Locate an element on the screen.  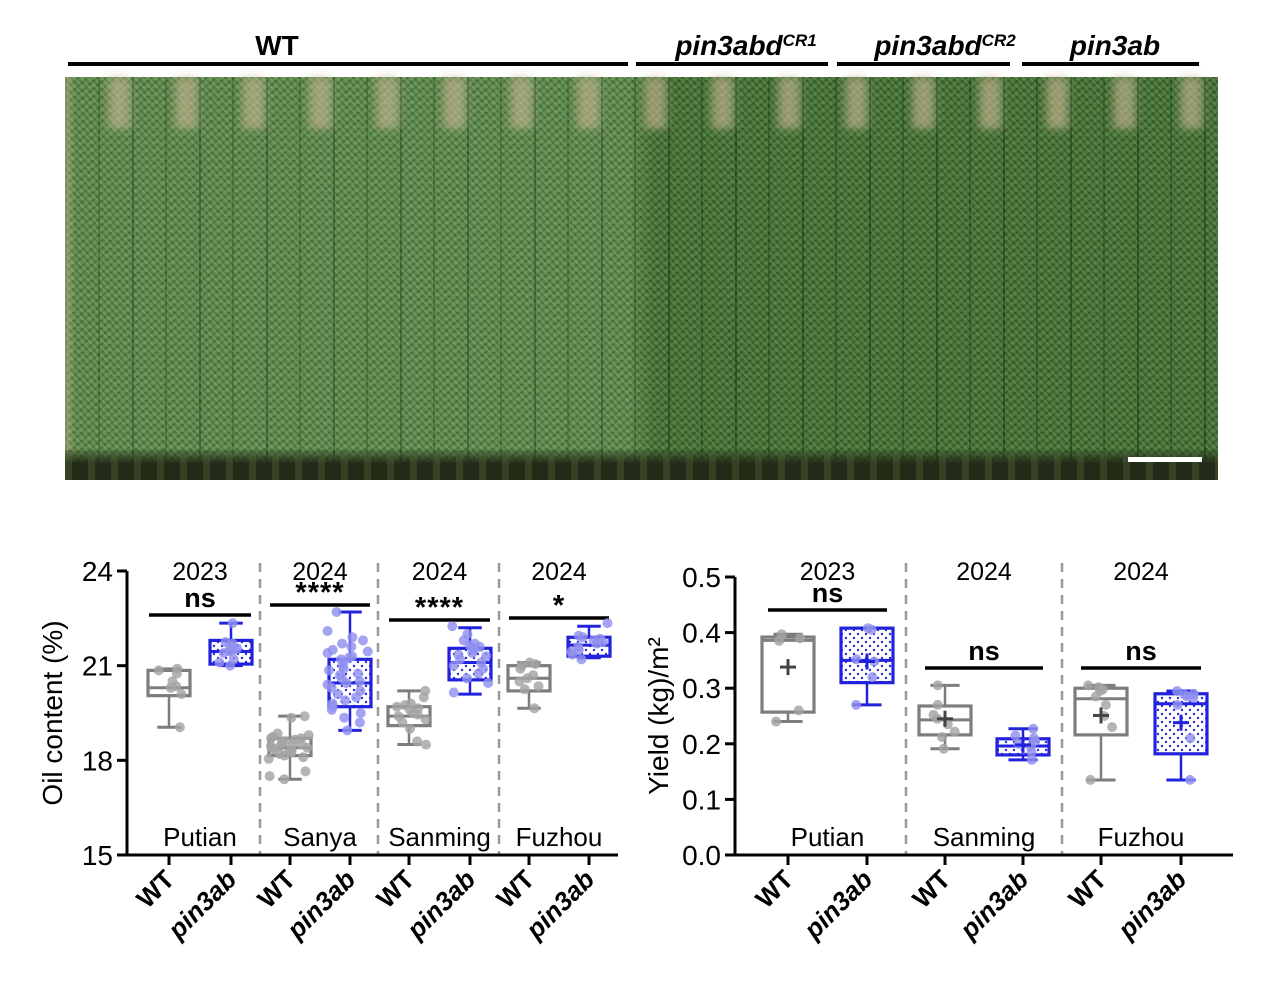
year-label: 2023 is located at coordinates (200, 572).